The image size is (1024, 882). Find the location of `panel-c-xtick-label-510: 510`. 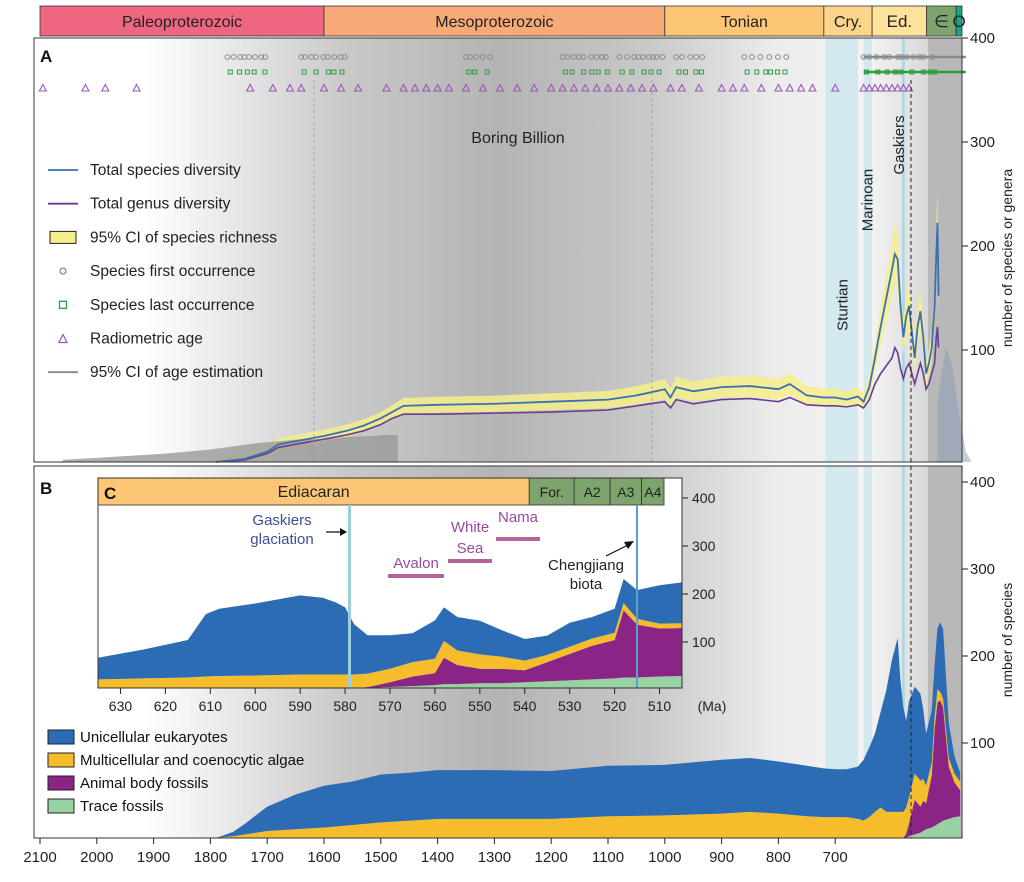

panel-c-xtick-label-510: 510 is located at coordinates (660, 706).